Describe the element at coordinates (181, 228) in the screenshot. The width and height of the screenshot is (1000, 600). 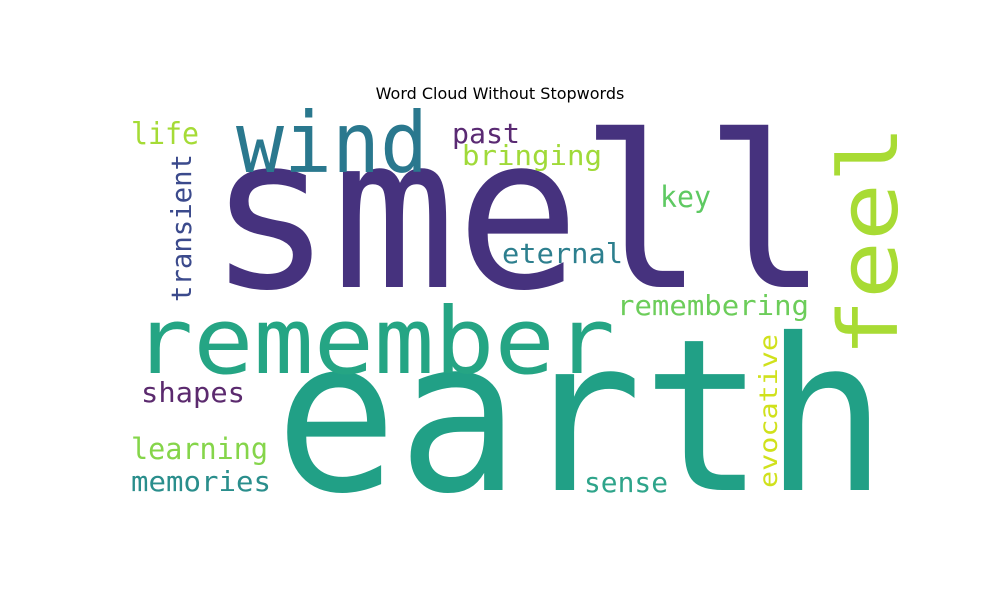
I see `word-transient: transient` at that location.